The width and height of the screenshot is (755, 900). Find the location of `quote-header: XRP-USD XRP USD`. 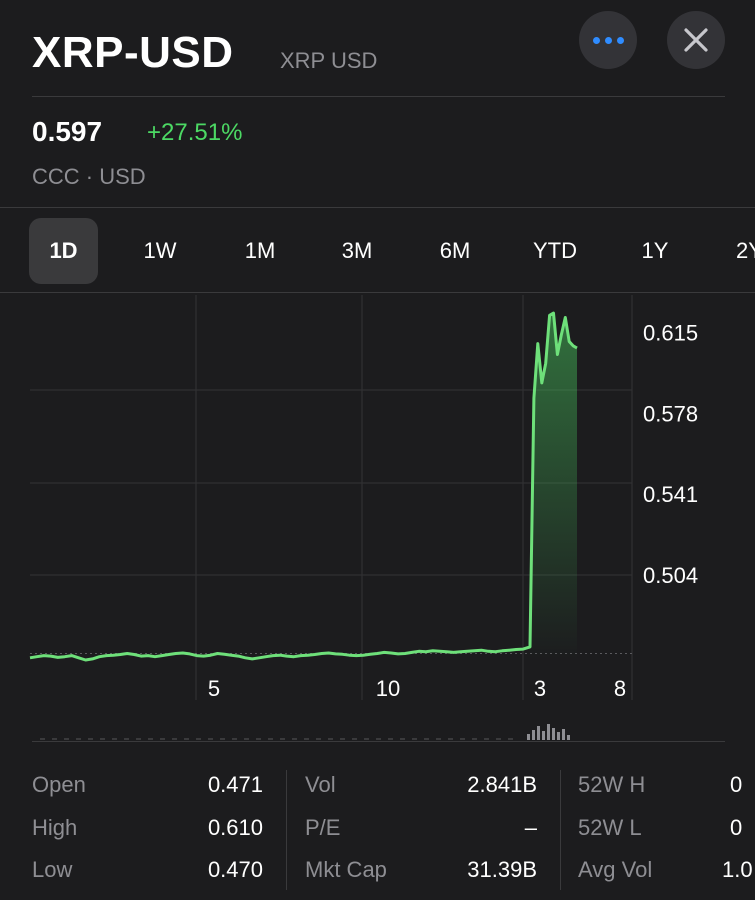

quote-header: XRP-USD XRP USD is located at coordinates (377, 49).